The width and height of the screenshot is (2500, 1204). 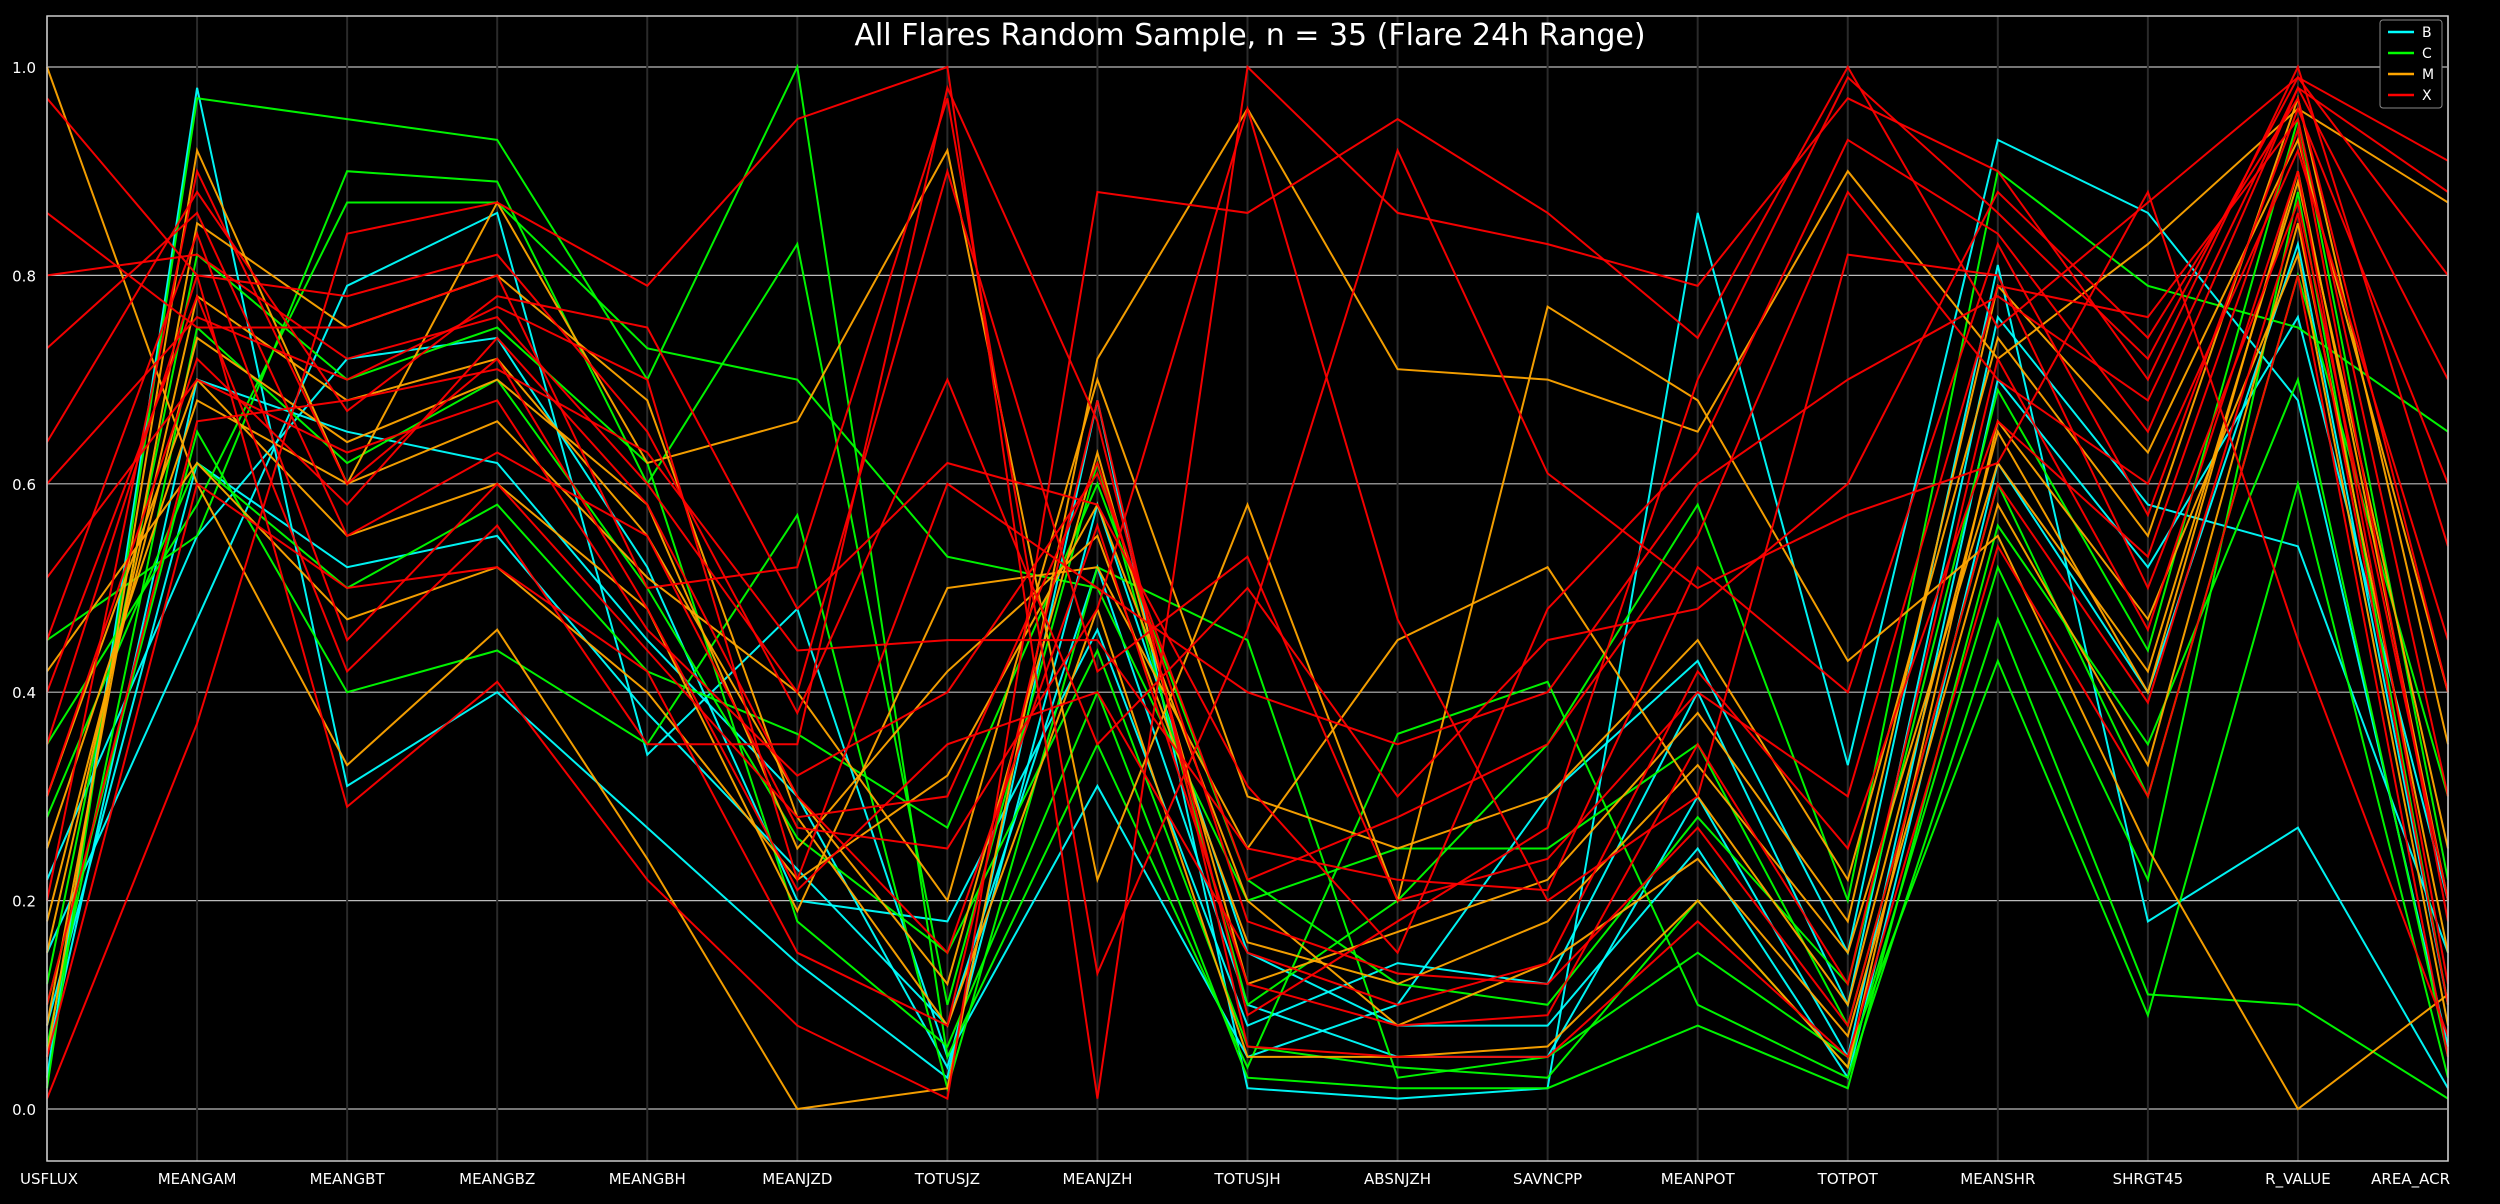 What do you see at coordinates (1547, 1179) in the screenshot?
I see `x-tick-label-savncpp: SAVNCPP` at bounding box center [1547, 1179].